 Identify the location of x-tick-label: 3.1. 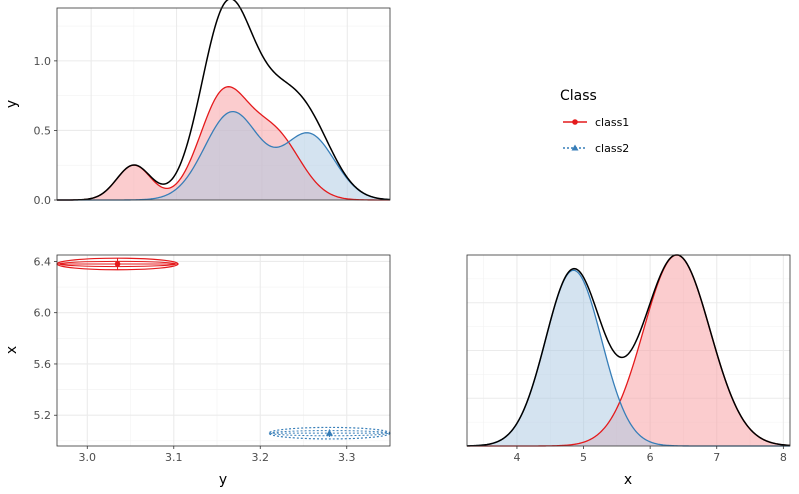
(174, 457).